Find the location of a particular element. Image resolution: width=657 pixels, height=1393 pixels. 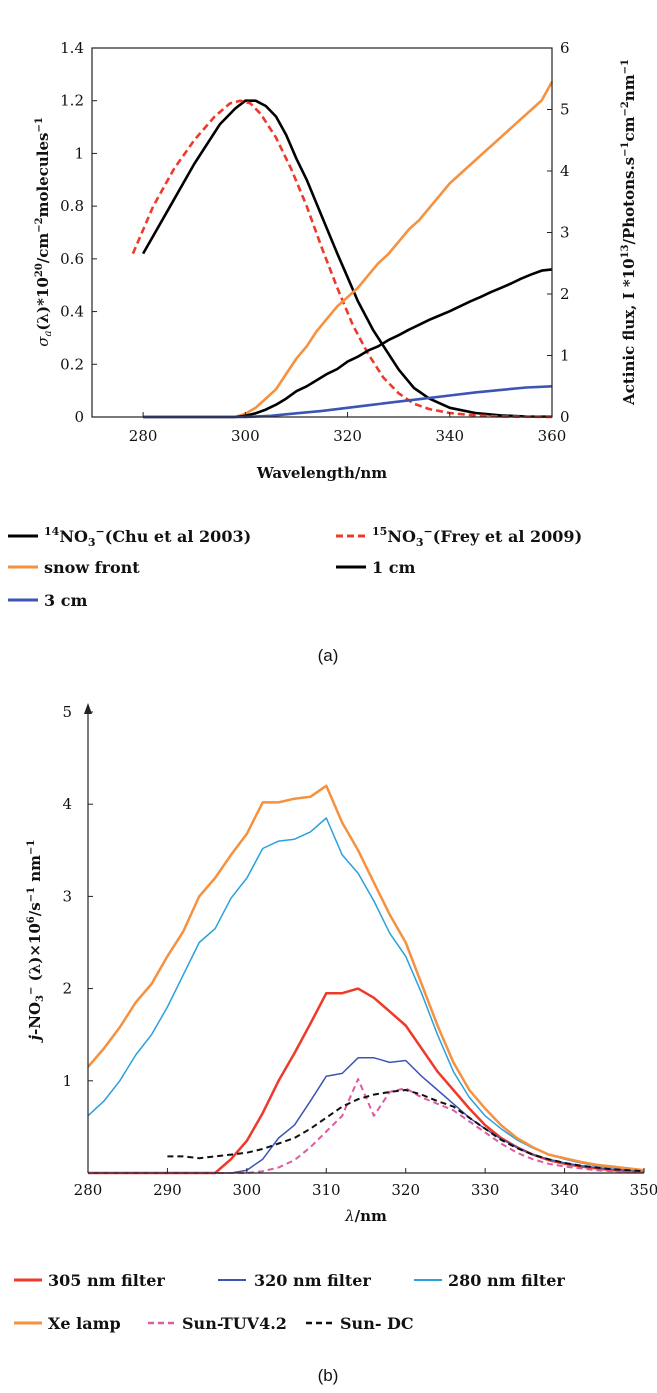

series-a-1-cm is located at coordinates (348, 343).